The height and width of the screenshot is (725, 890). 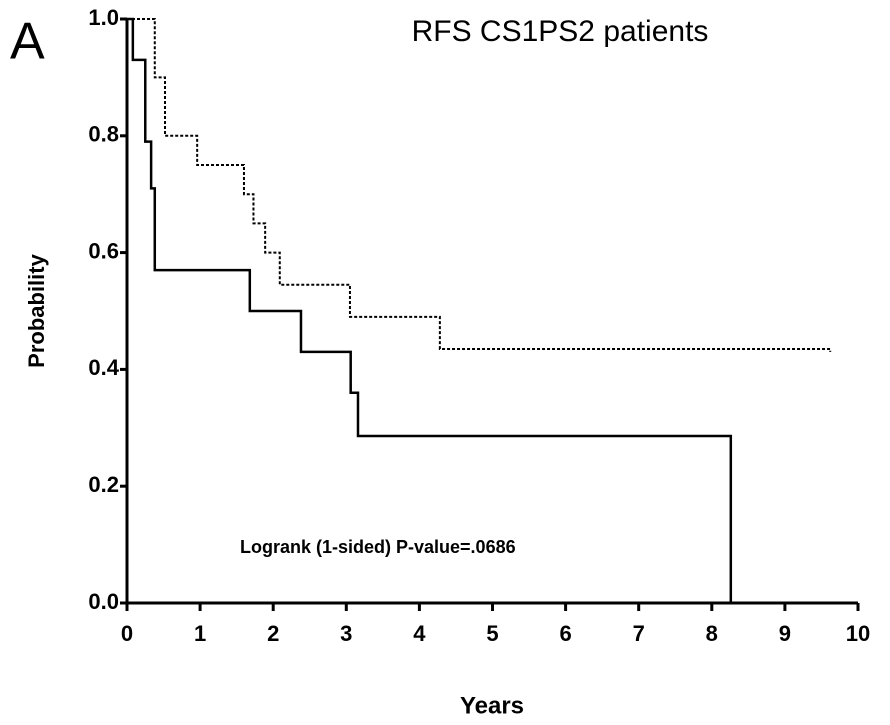 I want to click on y-tick-label: 0.6, so click(x=103, y=250).